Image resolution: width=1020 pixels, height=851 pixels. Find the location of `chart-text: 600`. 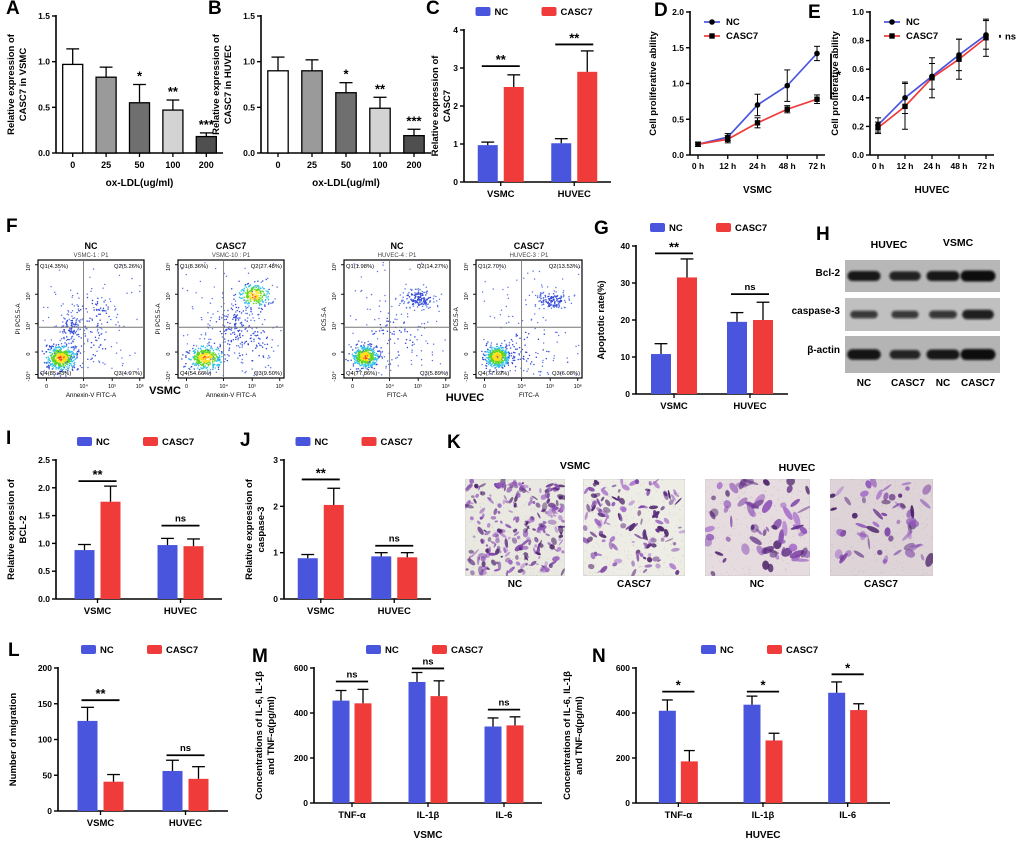

chart-text: 600 is located at coordinates (623, 668).